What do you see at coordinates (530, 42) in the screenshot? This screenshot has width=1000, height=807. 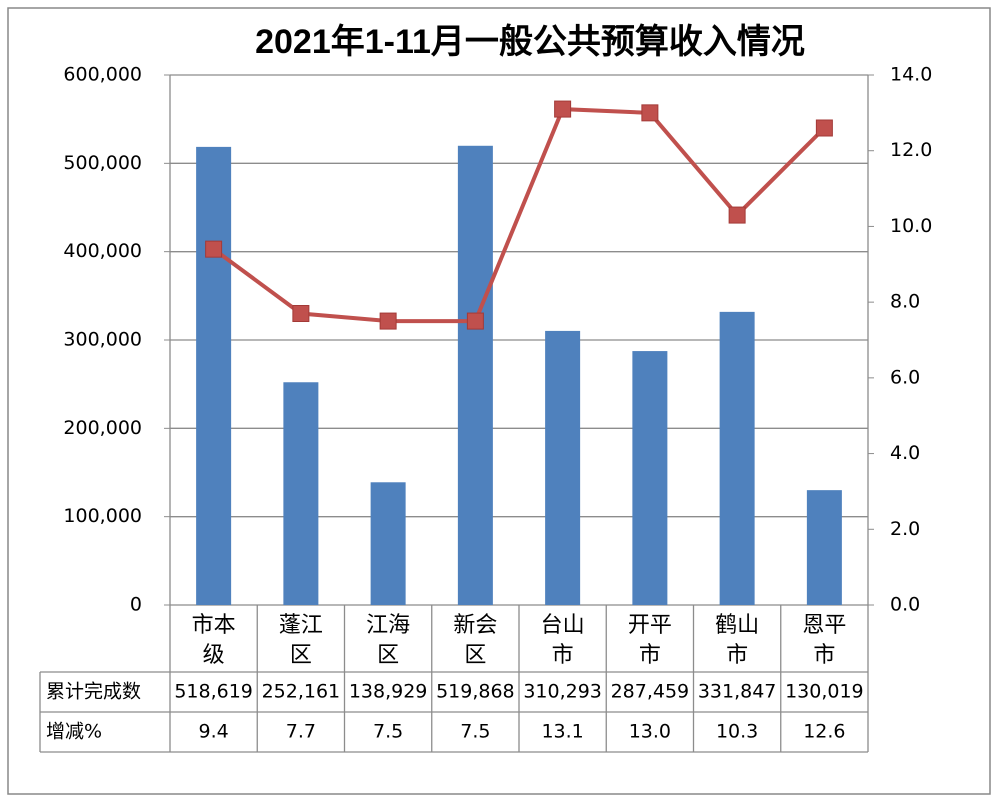 I see `chart-title: 2021年1-11月一般公共预算收入情况` at bounding box center [530, 42].